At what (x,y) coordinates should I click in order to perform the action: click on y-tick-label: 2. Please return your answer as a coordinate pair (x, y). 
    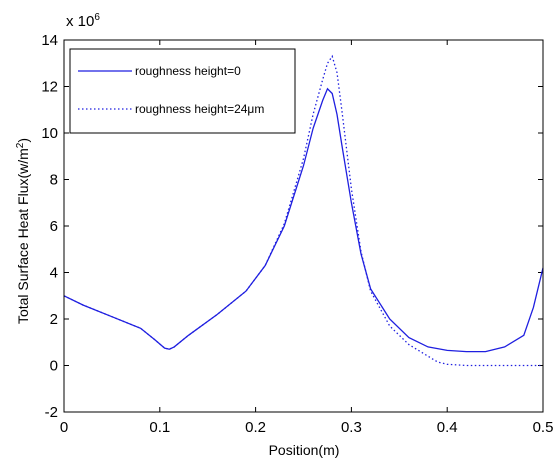
    Looking at the image, I should click on (54, 319).